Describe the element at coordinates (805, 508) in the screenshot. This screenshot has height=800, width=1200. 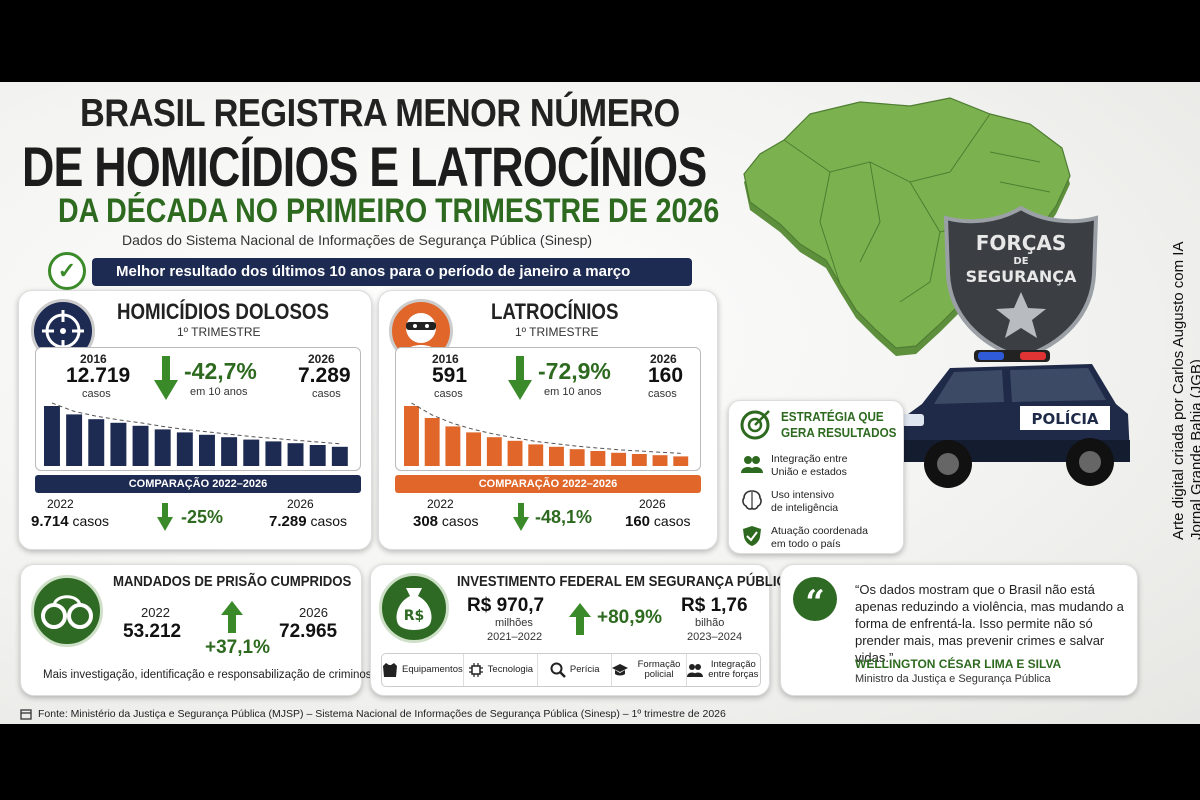
I see `estrategia-item-line2: de inteligência` at that location.